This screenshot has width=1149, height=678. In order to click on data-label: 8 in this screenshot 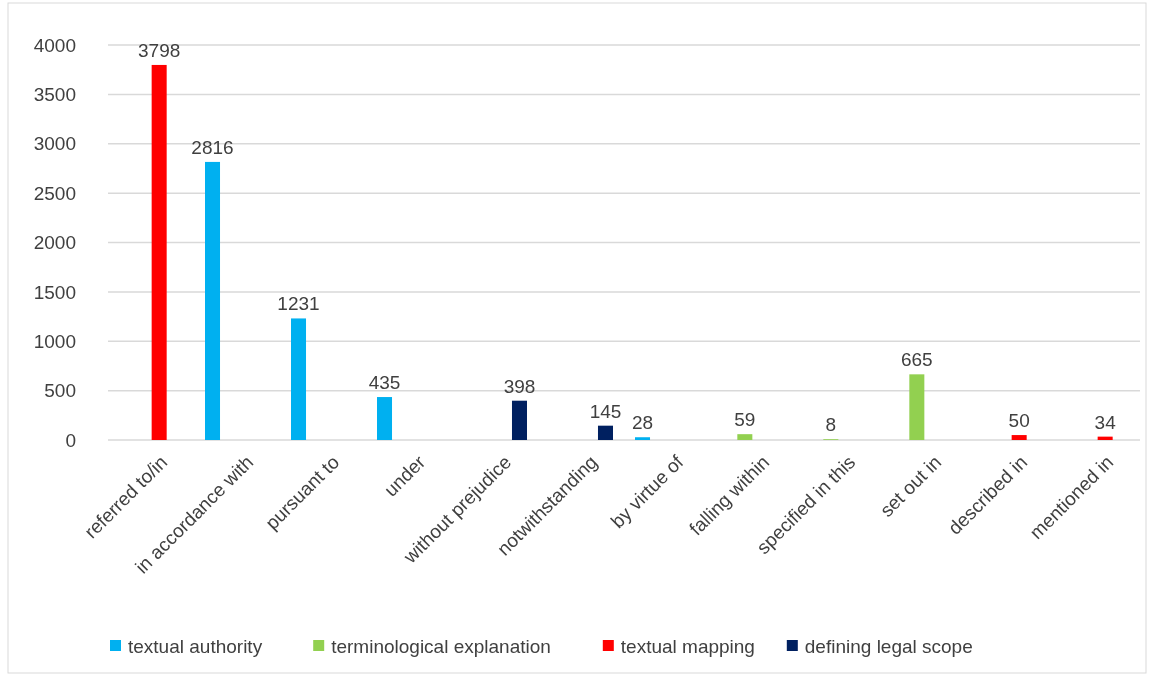, I will do `click(831, 425)`.